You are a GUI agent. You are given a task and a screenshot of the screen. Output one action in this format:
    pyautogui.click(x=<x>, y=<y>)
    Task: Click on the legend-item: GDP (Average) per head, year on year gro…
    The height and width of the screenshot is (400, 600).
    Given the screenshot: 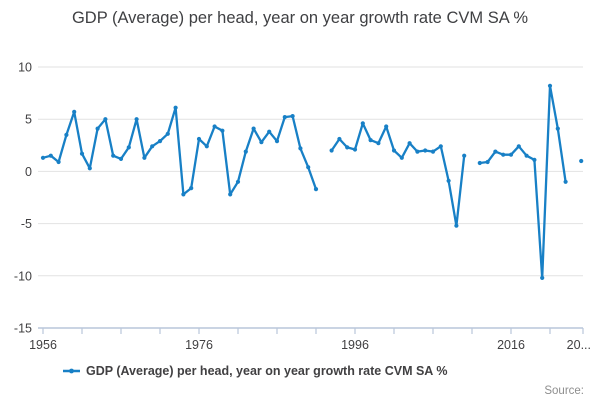 What is the action you would take?
    pyautogui.click(x=255, y=371)
    